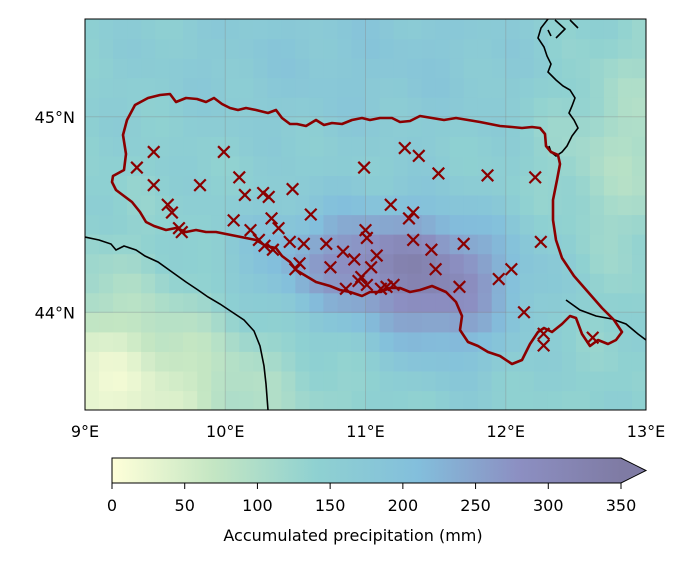  What do you see at coordinates (403, 505) in the screenshot?
I see `colorbar-tick-label: 200` at bounding box center [403, 505].